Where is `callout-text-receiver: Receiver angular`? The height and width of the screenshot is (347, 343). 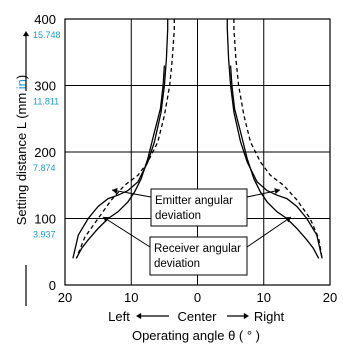
callout-text-receiver: Receiver angular is located at coordinates (197, 249).